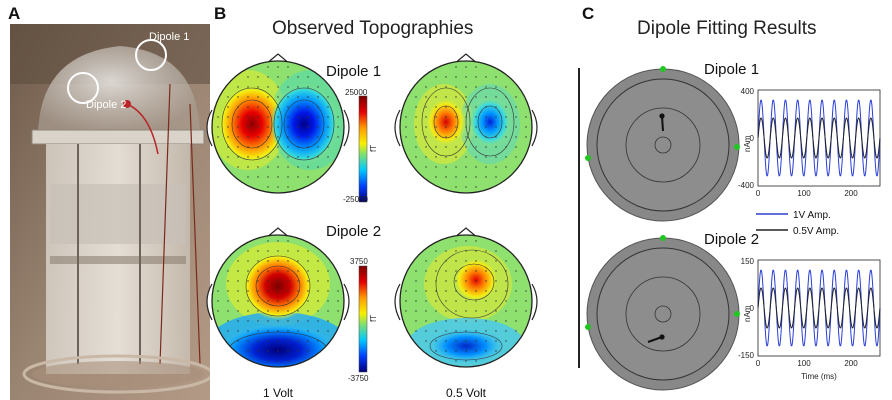 This screenshot has width=892, height=400. I want to click on y-min-tick: -400, so click(746, 185).